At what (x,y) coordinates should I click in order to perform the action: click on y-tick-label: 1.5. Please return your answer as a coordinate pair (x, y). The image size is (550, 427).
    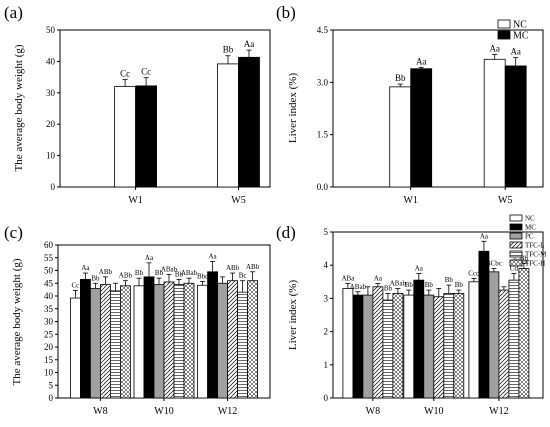
    Looking at the image, I should click on (323, 135).